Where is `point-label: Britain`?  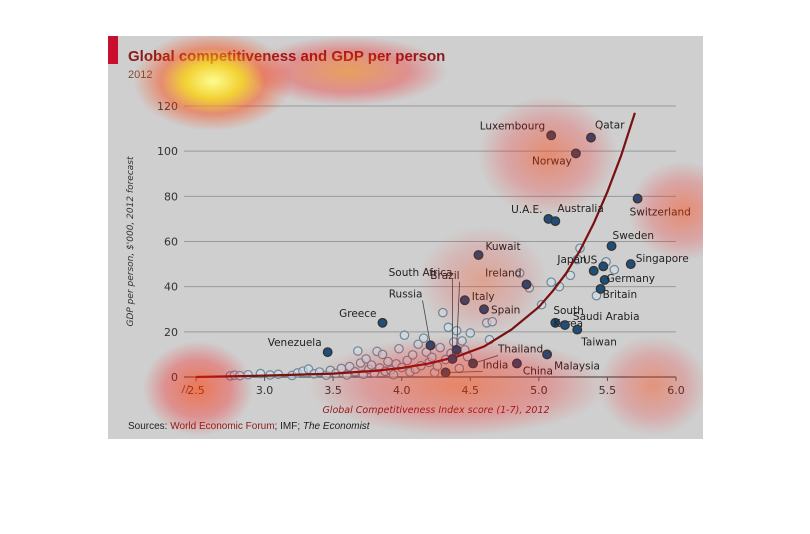
point-label: Britain is located at coordinates (620, 295).